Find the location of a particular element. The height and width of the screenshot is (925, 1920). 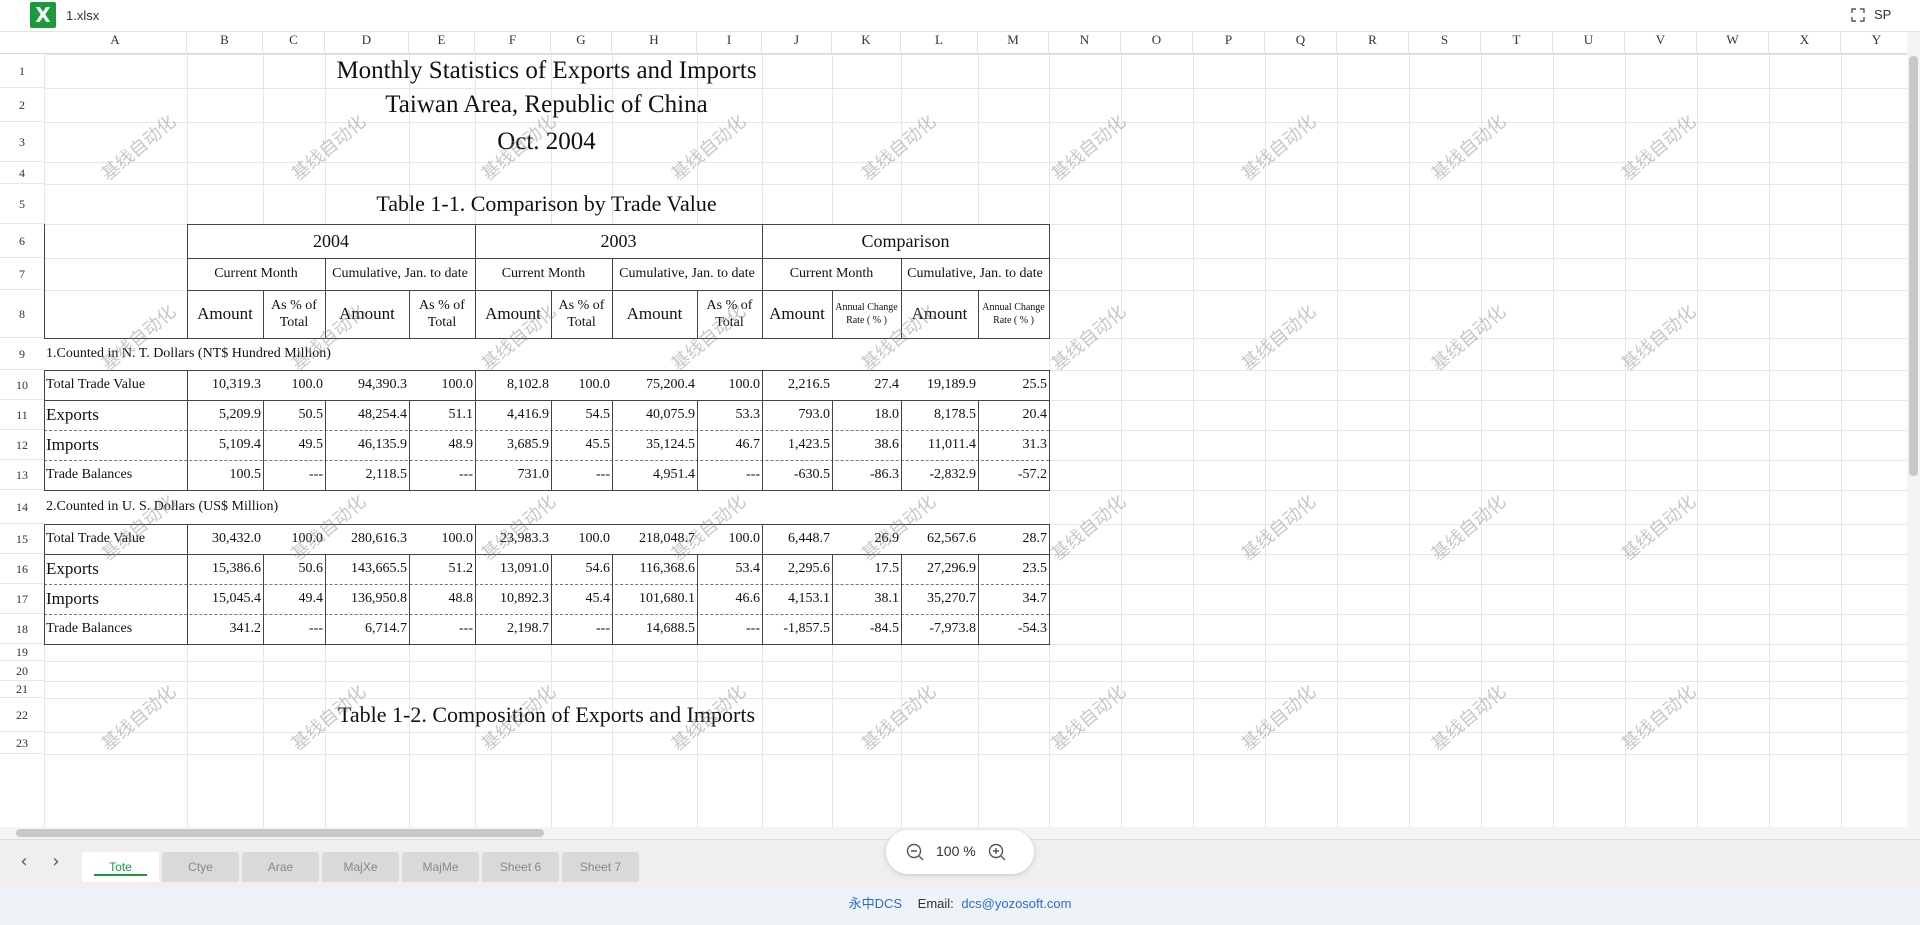

row-header-17: 17 is located at coordinates (22, 599).